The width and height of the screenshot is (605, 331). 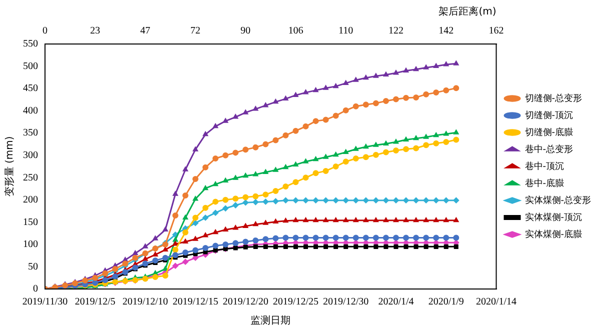 I want to click on x-tick-label: 2019/12/5, so click(x=95, y=302).